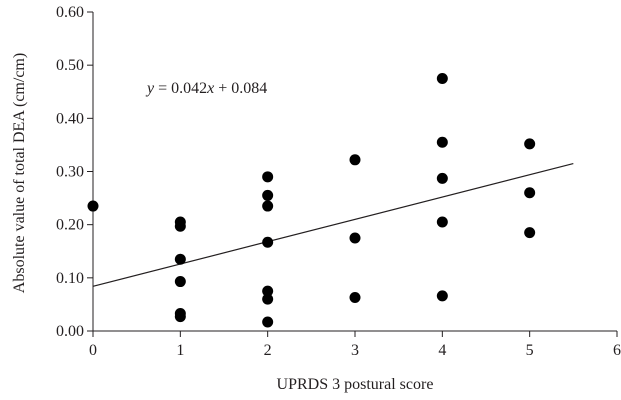  I want to click on equation-y-var: y, so click(150, 88).